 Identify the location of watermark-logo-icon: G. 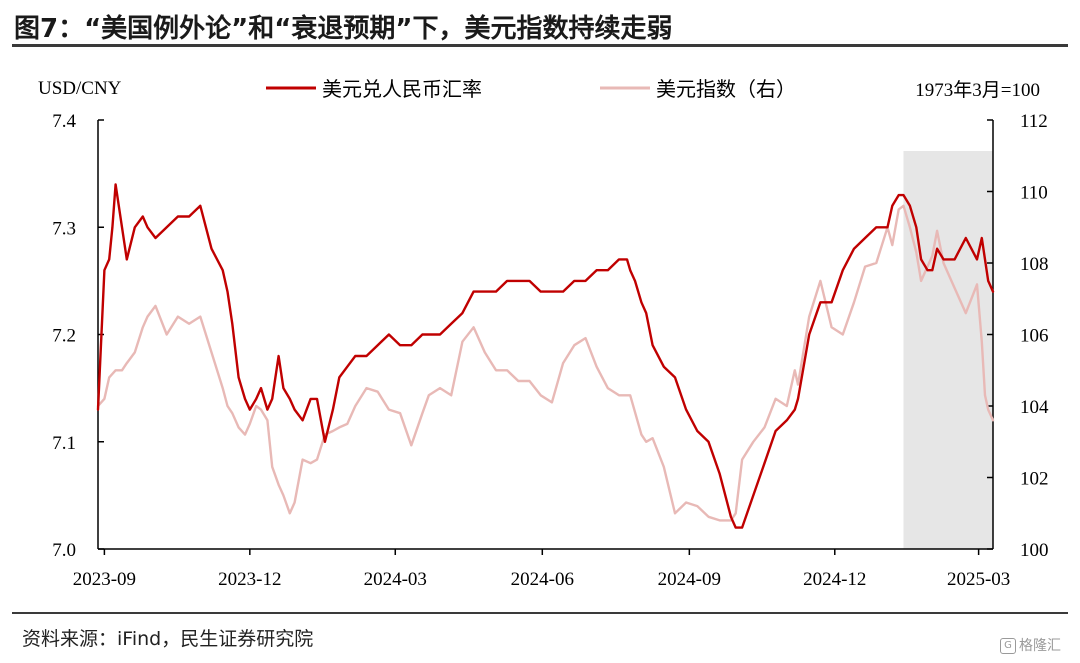
(1008, 646).